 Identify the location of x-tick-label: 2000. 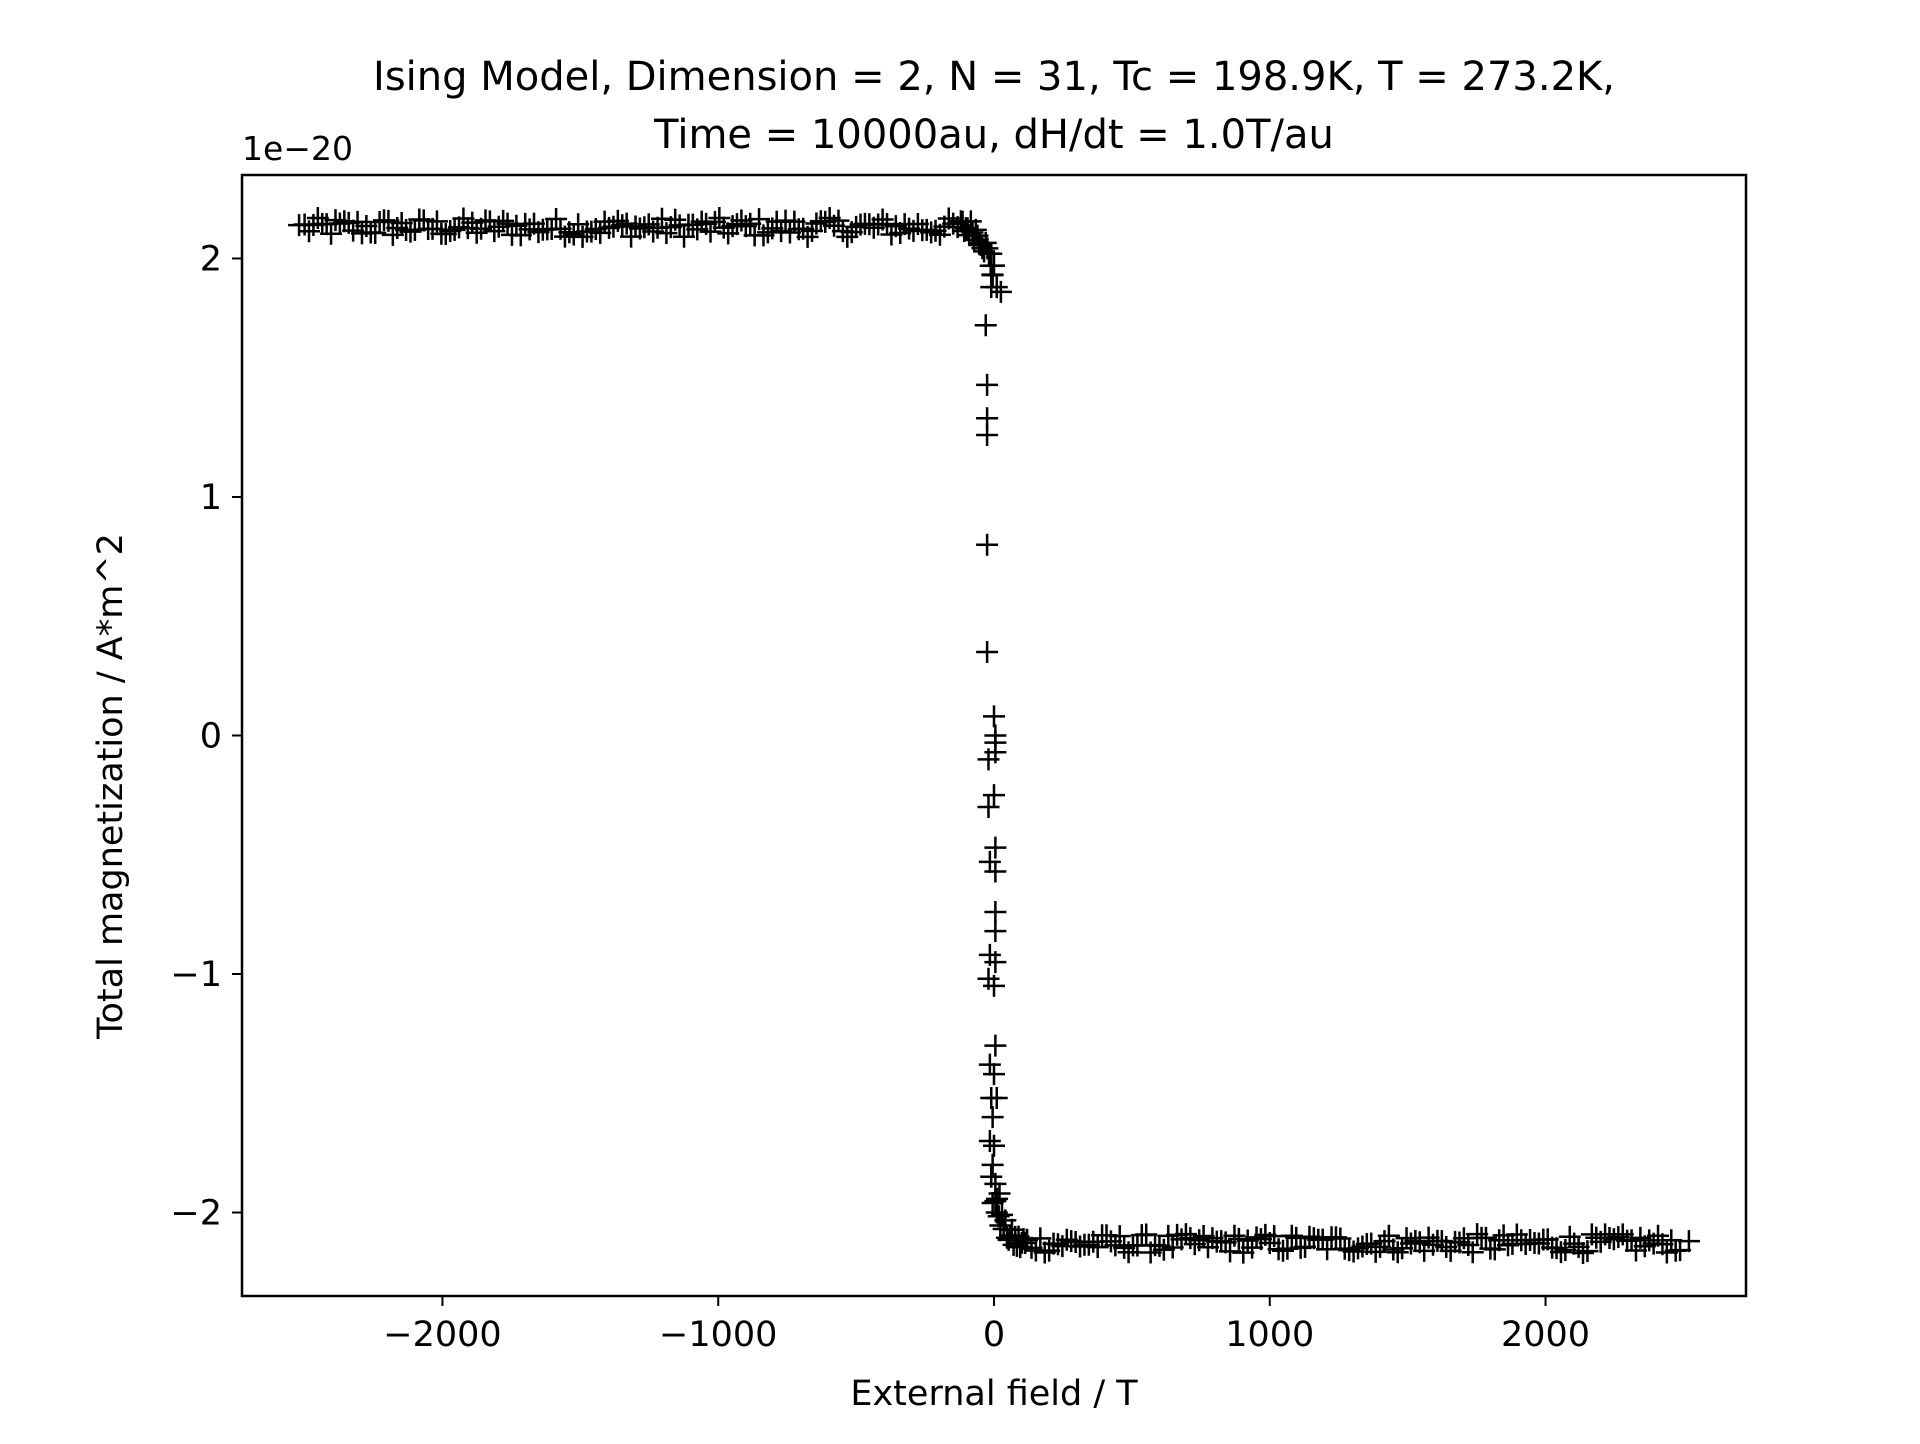
(1545, 1335).